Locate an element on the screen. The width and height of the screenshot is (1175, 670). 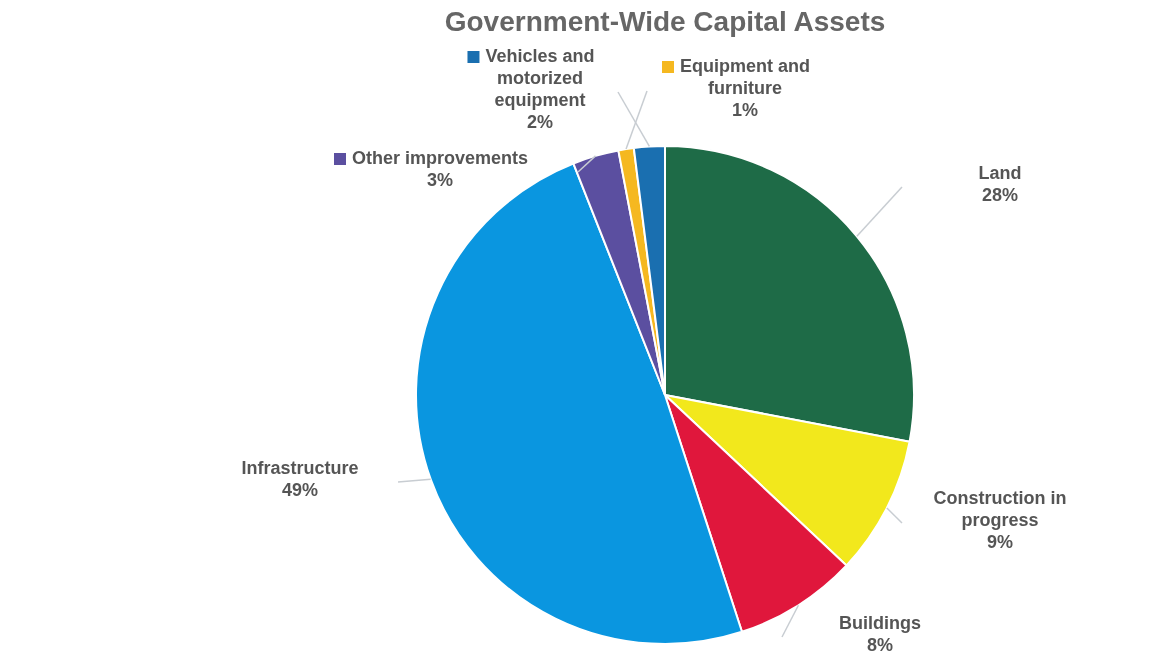
data-label: 28% is located at coordinates (1000, 194).